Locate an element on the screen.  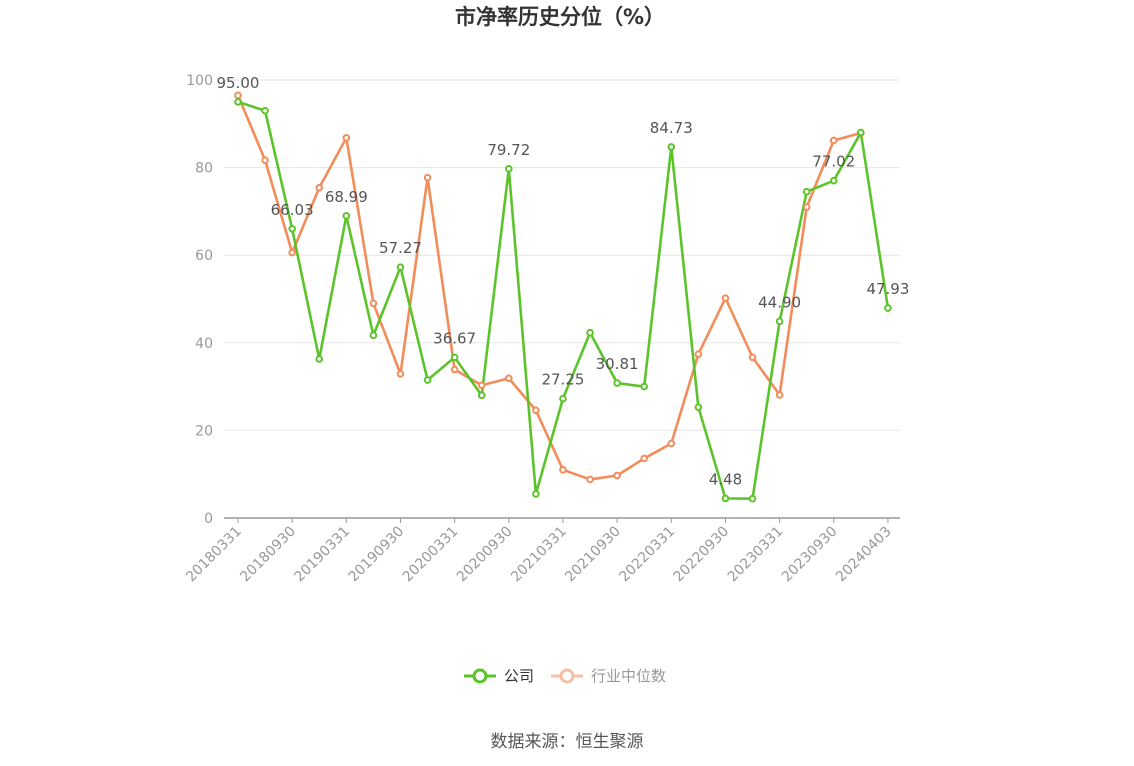
x-tick-label: 20220930 is located at coordinates (702, 555).